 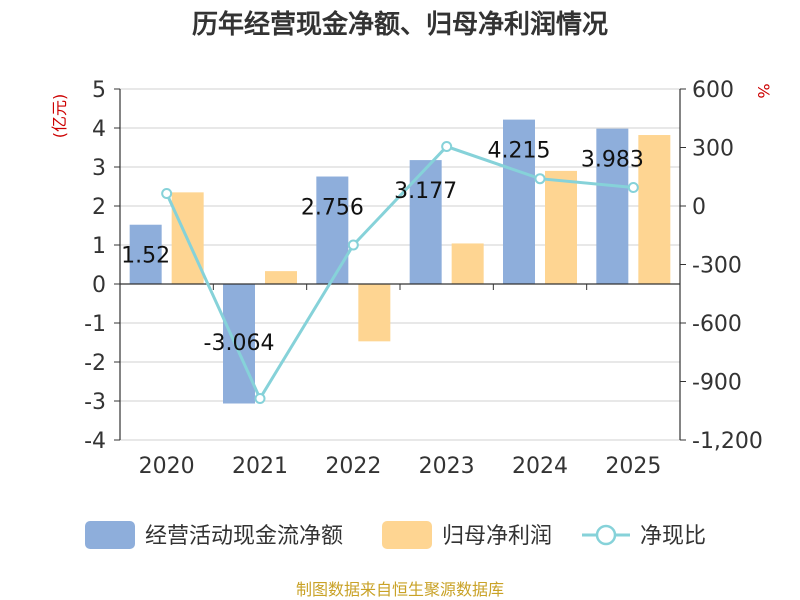 I want to click on x-tick-label: 2024, so click(x=540, y=466).